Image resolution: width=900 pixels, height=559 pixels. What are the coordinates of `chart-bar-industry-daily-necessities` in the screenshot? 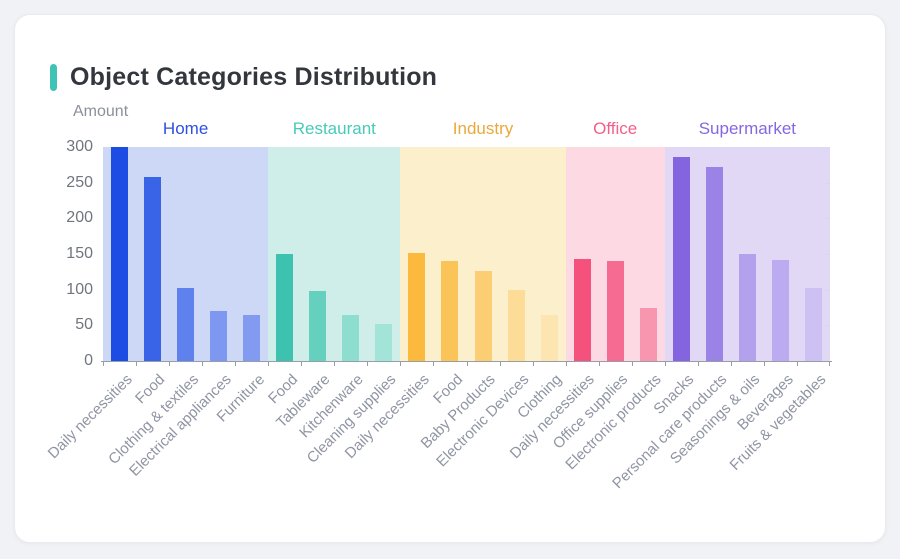 It's located at (417, 306).